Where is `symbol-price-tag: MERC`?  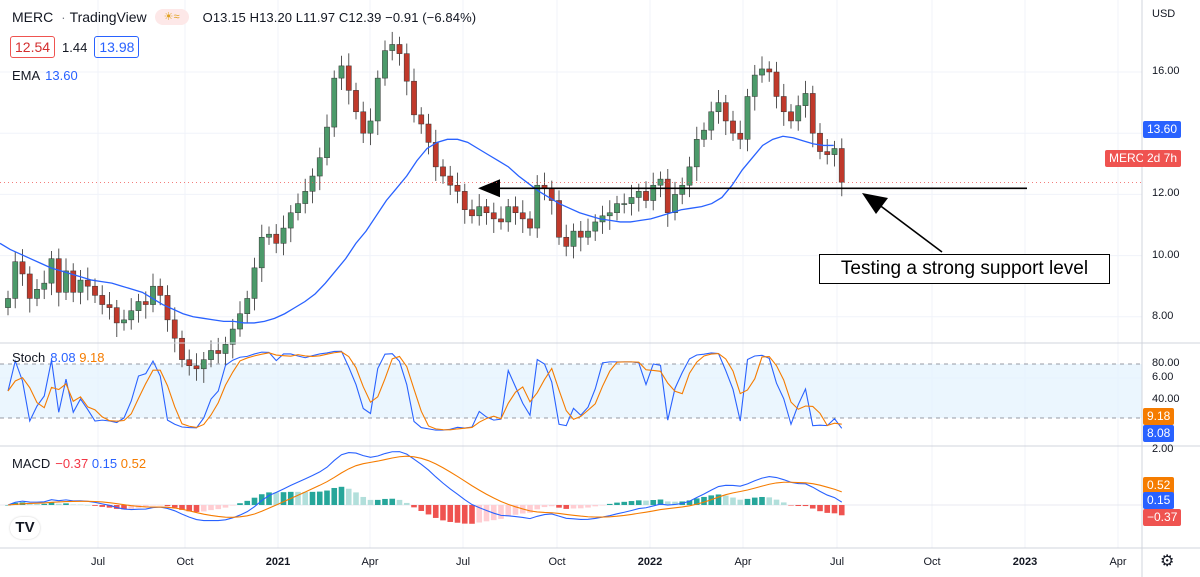 symbol-price-tag: MERC is located at coordinates (1125, 158).